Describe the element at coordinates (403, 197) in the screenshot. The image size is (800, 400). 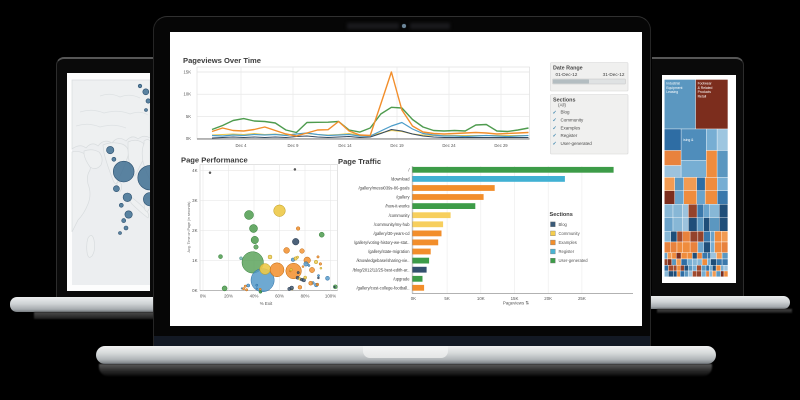
I see `svg-text: /gallery` at that location.